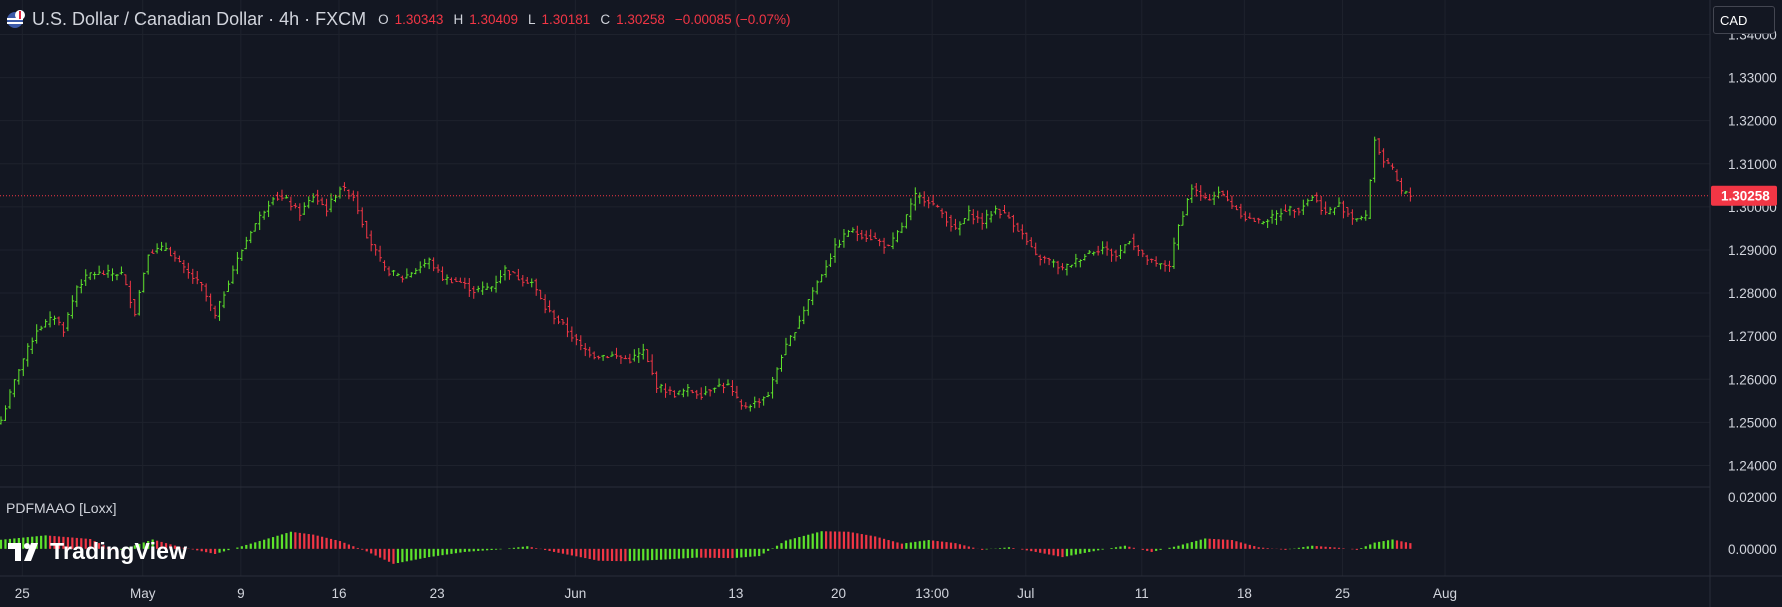 The height and width of the screenshot is (607, 1782). What do you see at coordinates (838, 593) in the screenshot?
I see `time-axis-label: 20` at bounding box center [838, 593].